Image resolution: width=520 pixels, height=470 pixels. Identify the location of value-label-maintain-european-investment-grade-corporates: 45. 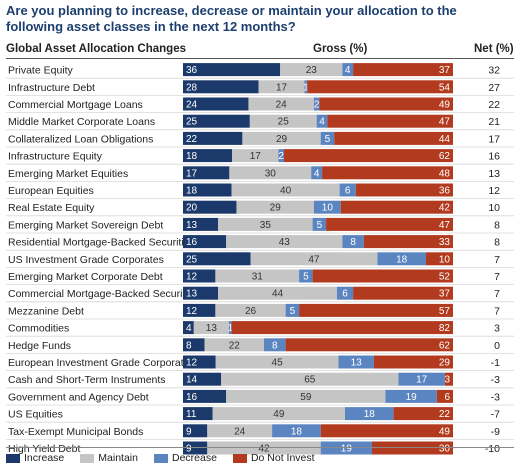
(278, 363).